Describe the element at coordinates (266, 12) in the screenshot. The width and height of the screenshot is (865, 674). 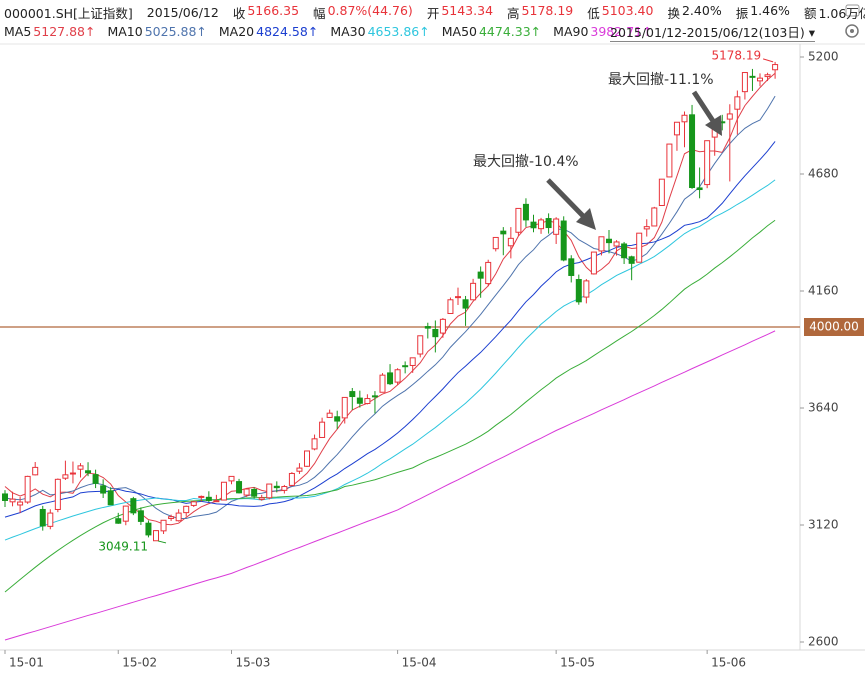
I see `quote-field: 收 5166.35` at that location.